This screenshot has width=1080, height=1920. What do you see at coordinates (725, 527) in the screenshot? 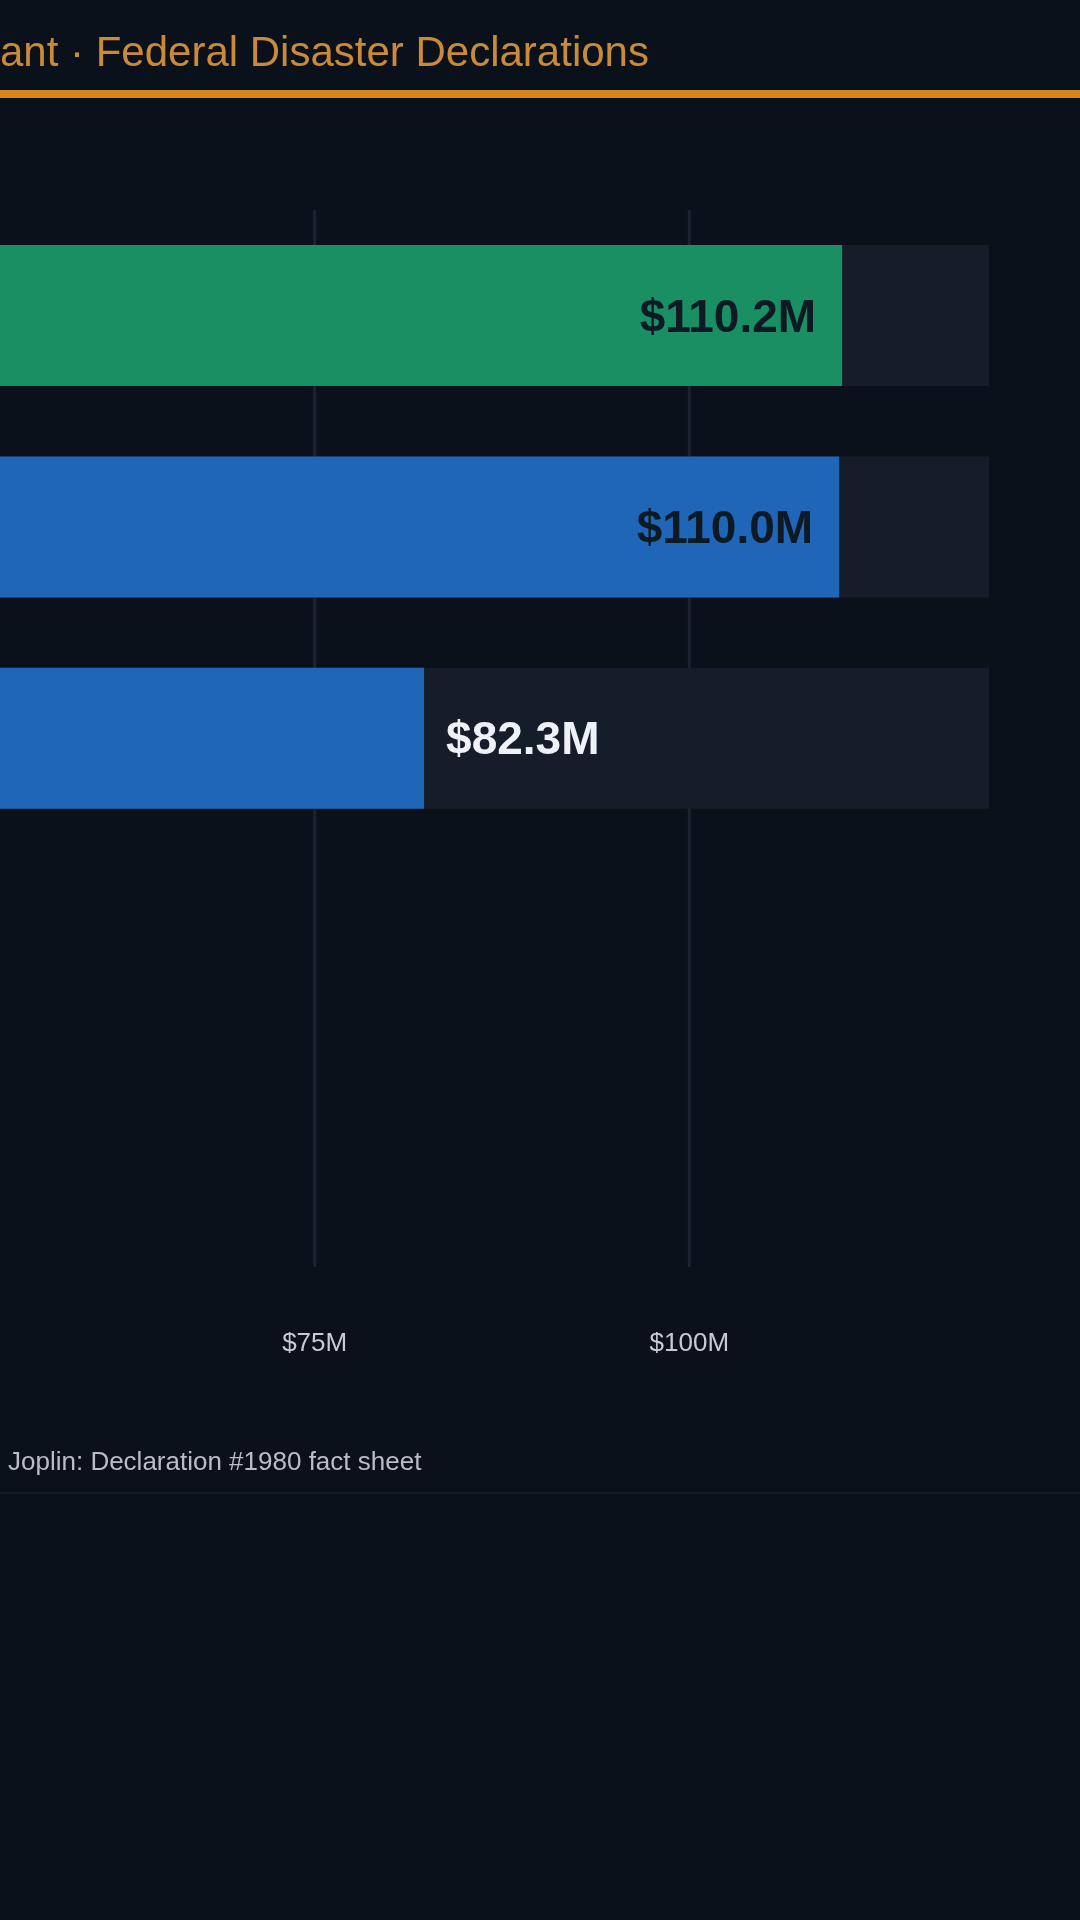
I see `data-label: $110.0M` at bounding box center [725, 527].